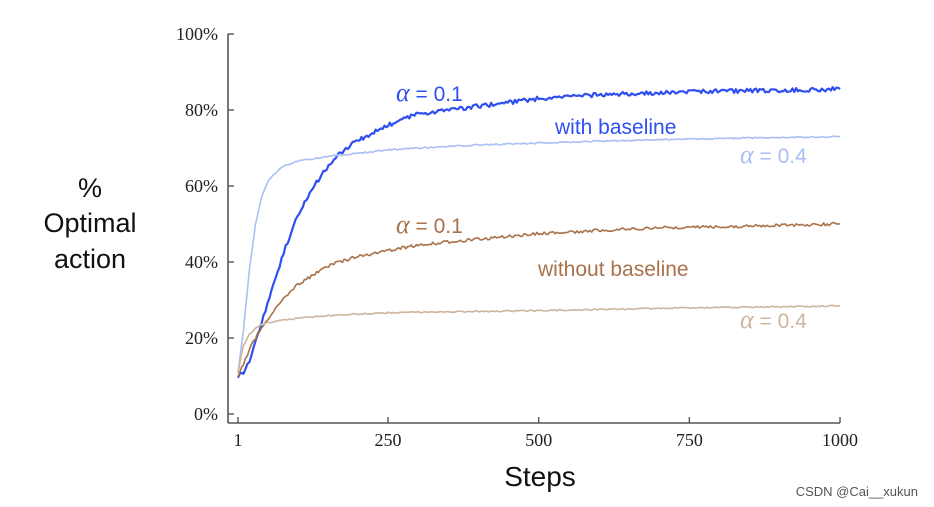  I want to click on y-tick-label: 20%, so click(201, 338).